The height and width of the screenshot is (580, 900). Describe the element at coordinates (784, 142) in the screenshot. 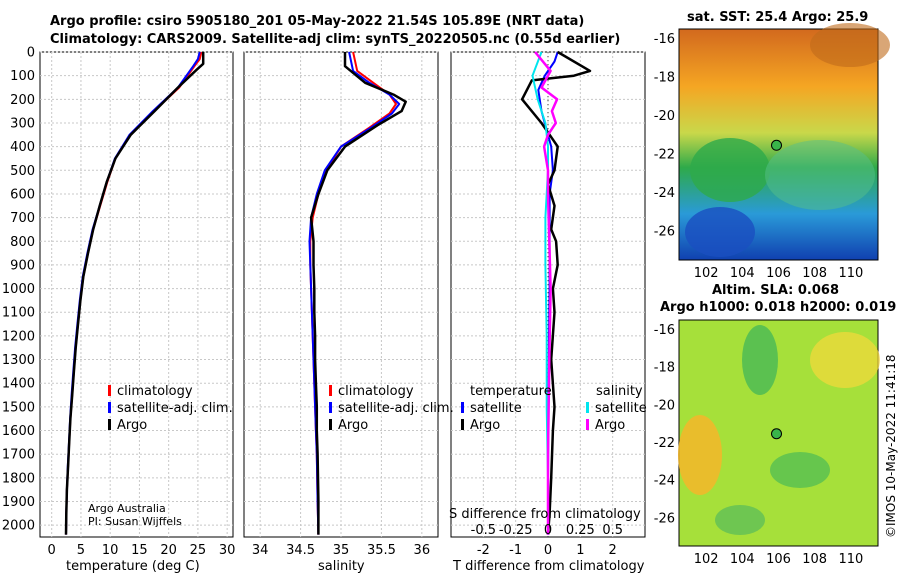

I see `sst-map` at that location.